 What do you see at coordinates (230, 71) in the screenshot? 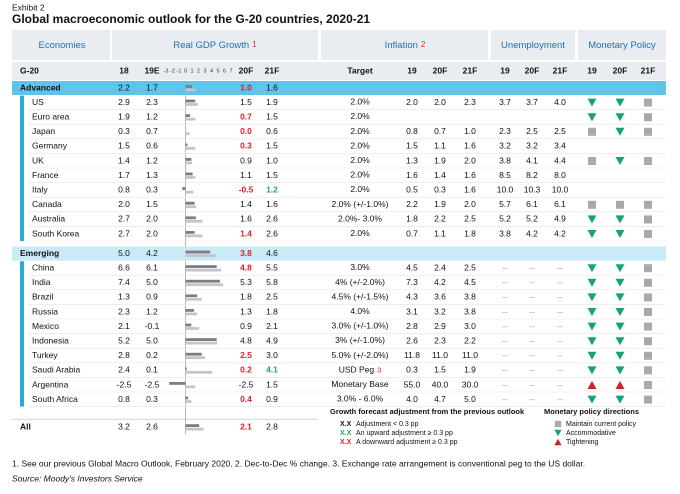
I see `axis-tick-label: 7` at bounding box center [230, 71].